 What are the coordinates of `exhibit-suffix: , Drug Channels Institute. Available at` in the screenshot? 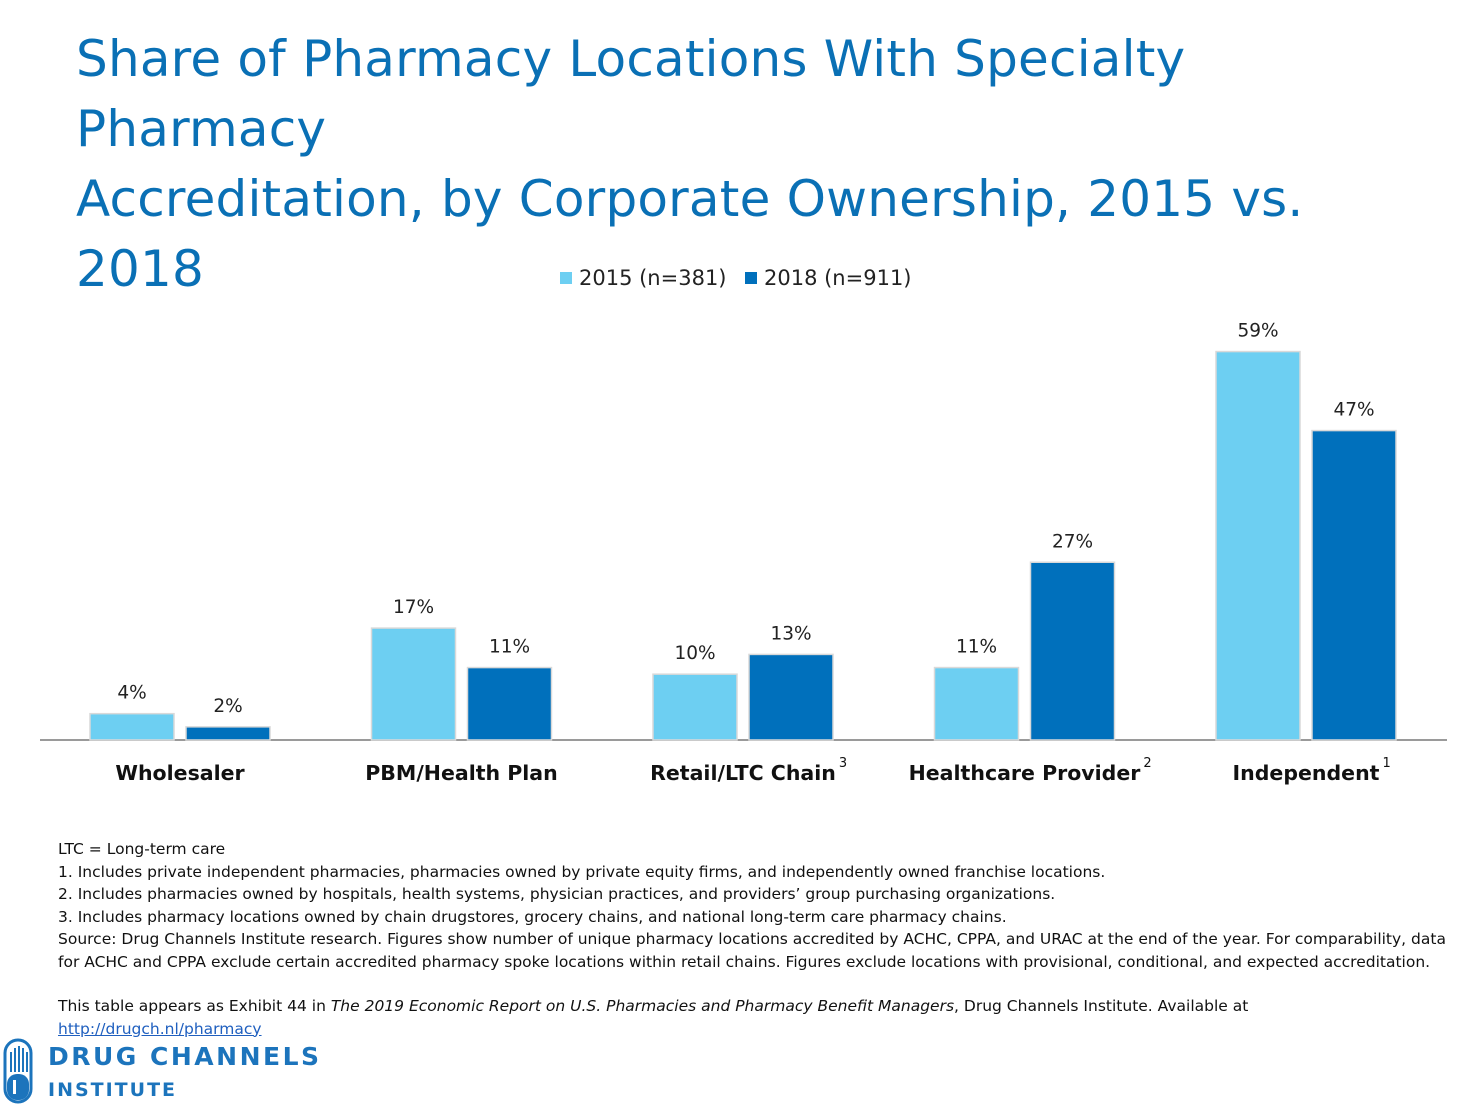 It's located at (1101, 1006).